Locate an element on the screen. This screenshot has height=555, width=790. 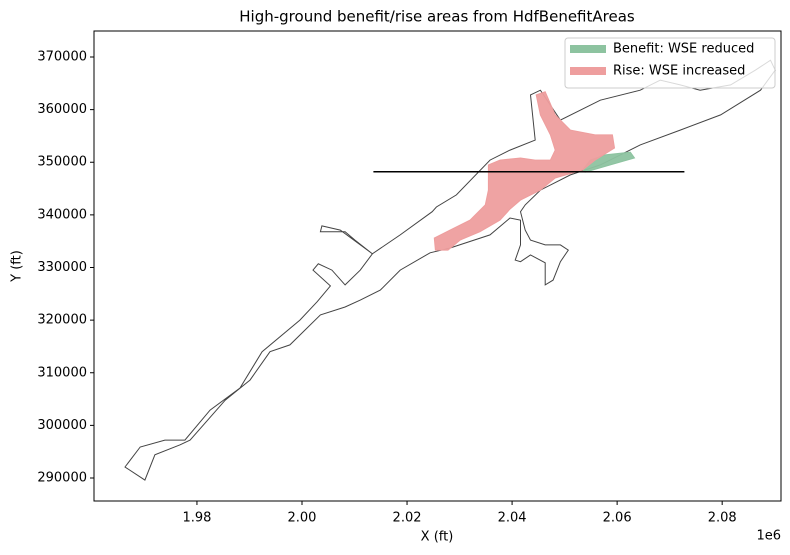
legend-label: Benefit: WSE reduced is located at coordinates (683, 49).